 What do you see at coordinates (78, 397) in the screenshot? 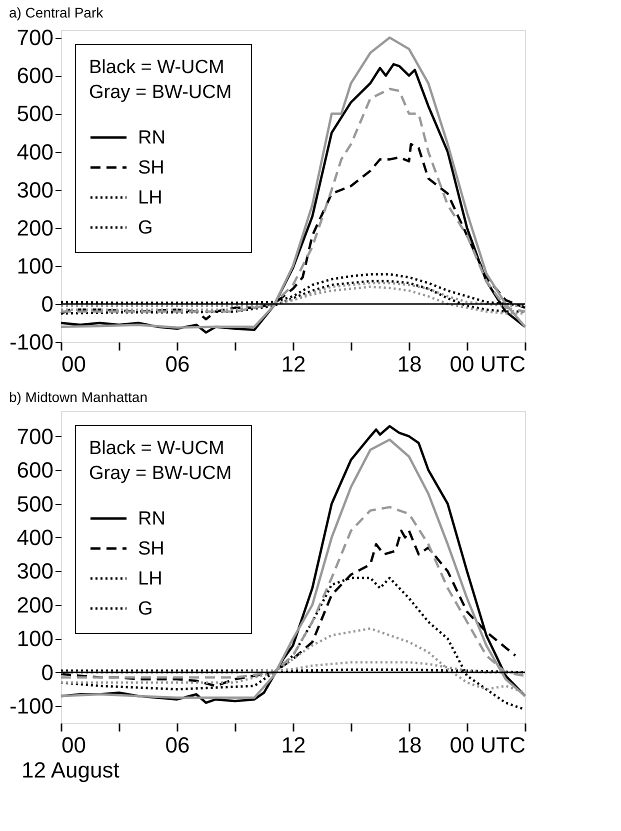
I see `chart-title: b) Midtown Manhattan` at bounding box center [78, 397].